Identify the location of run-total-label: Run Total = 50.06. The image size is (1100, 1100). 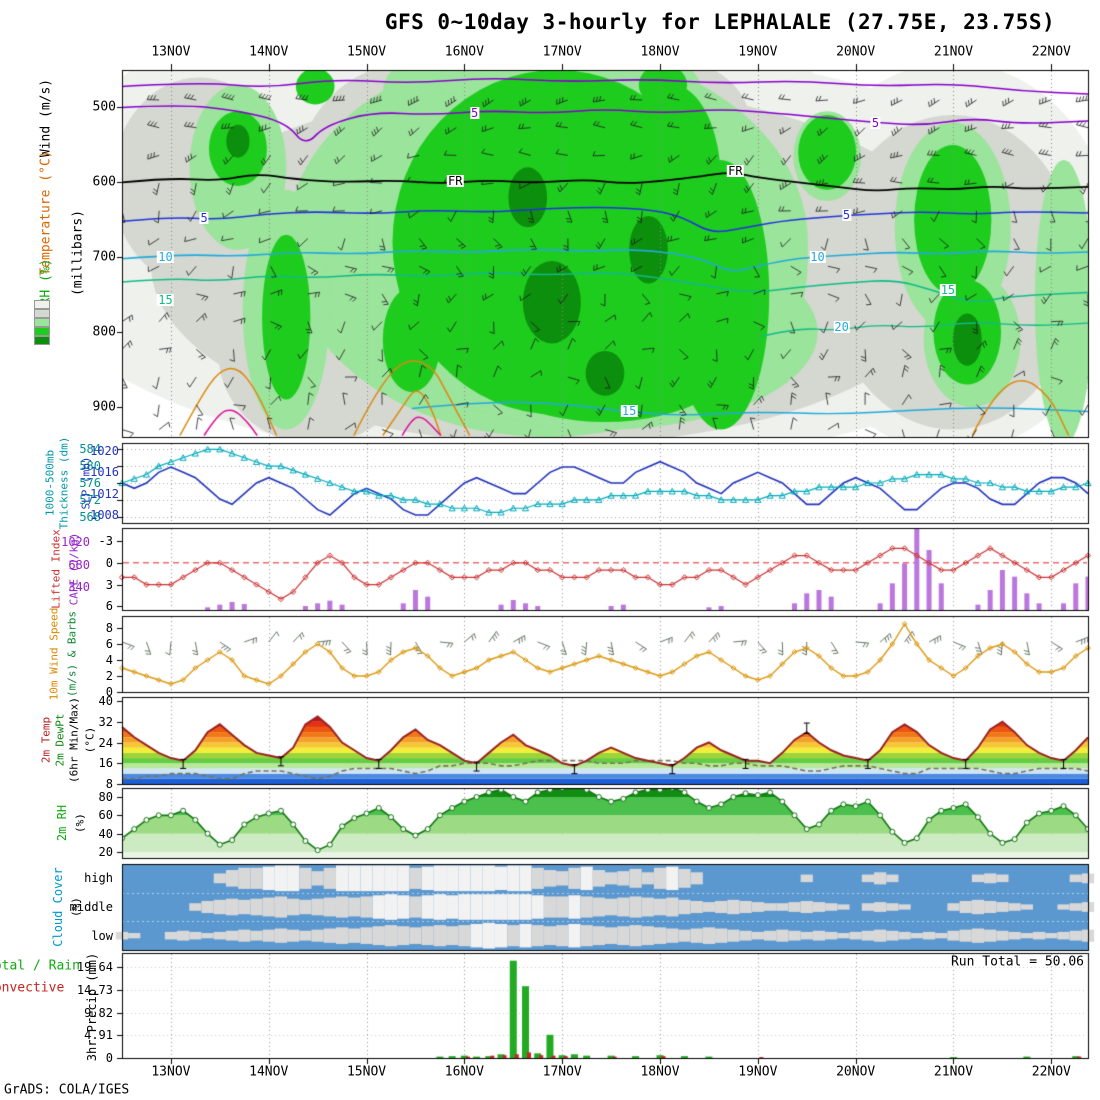
(1017, 962).